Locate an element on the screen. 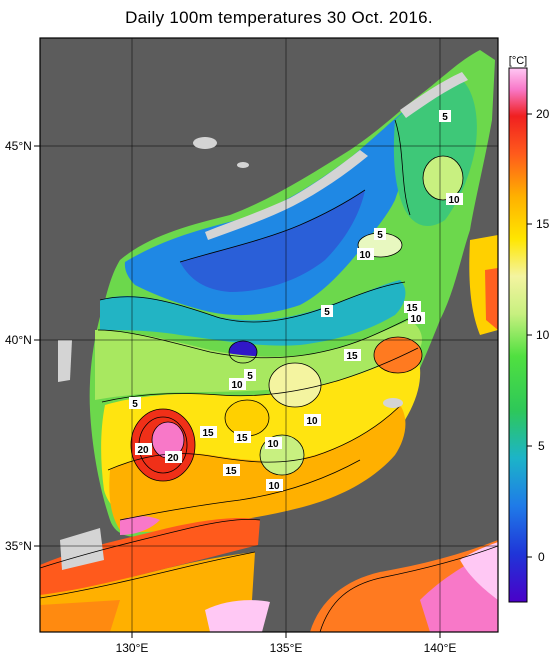 The width and height of the screenshot is (558, 657). lon-label-135e: 135°E is located at coordinates (286, 648).